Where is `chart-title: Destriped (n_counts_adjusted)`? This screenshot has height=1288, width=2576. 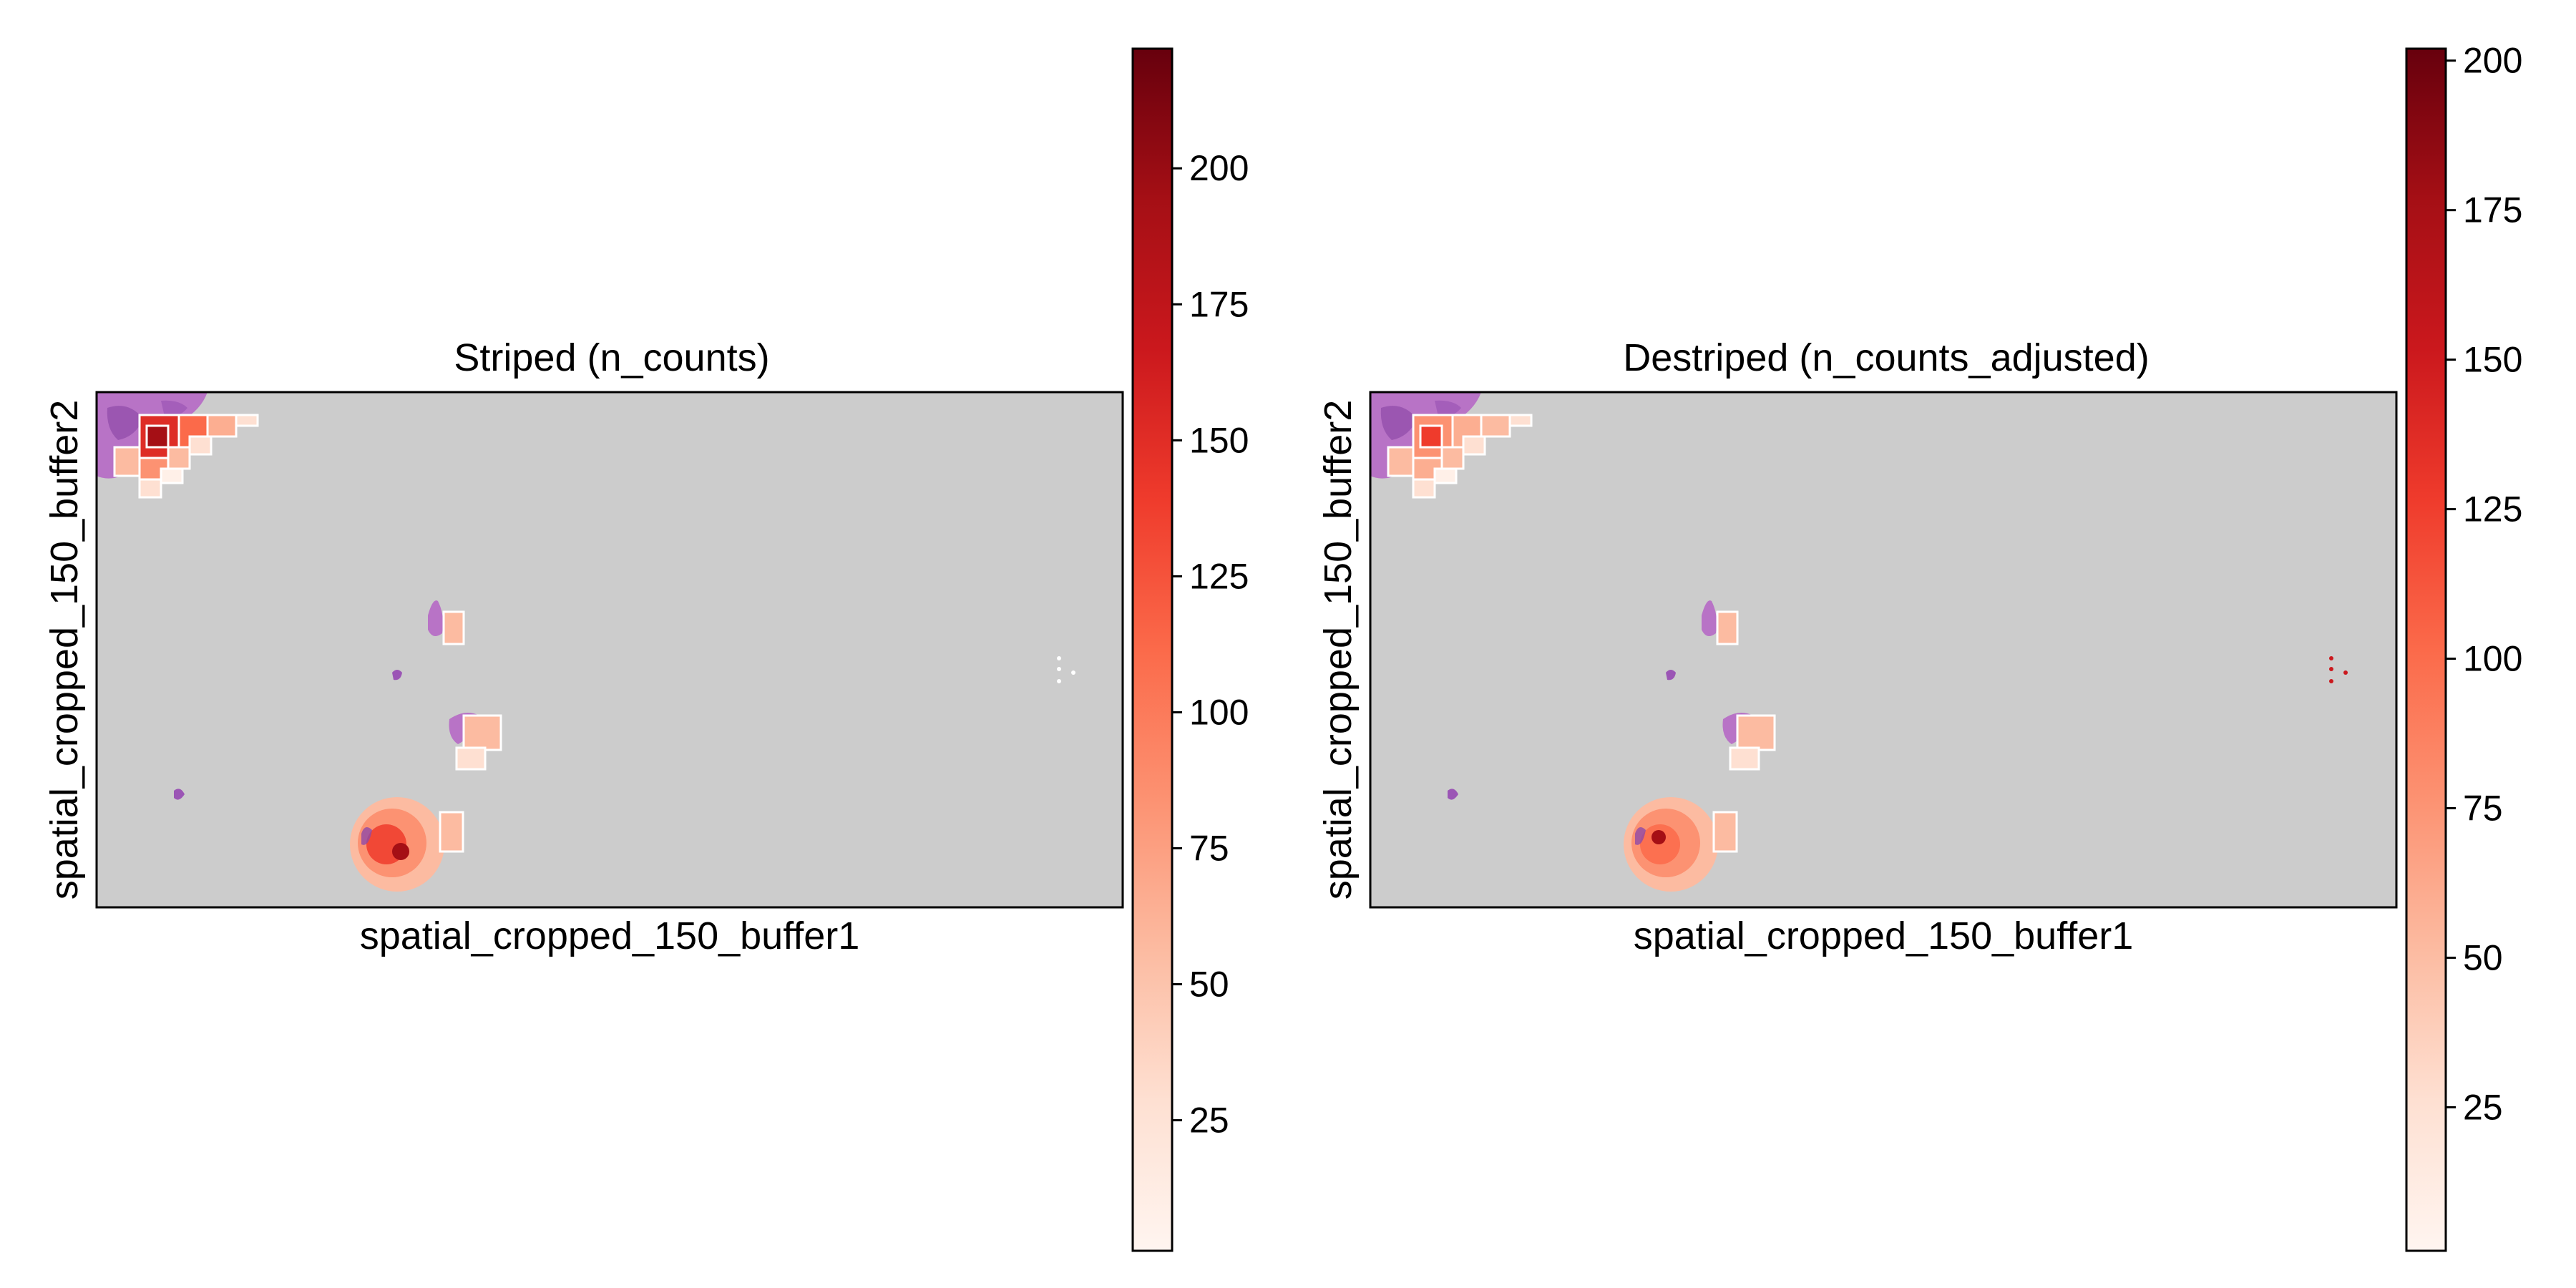 chart-title: Destriped (n_counts_adjusted) is located at coordinates (1886, 357).